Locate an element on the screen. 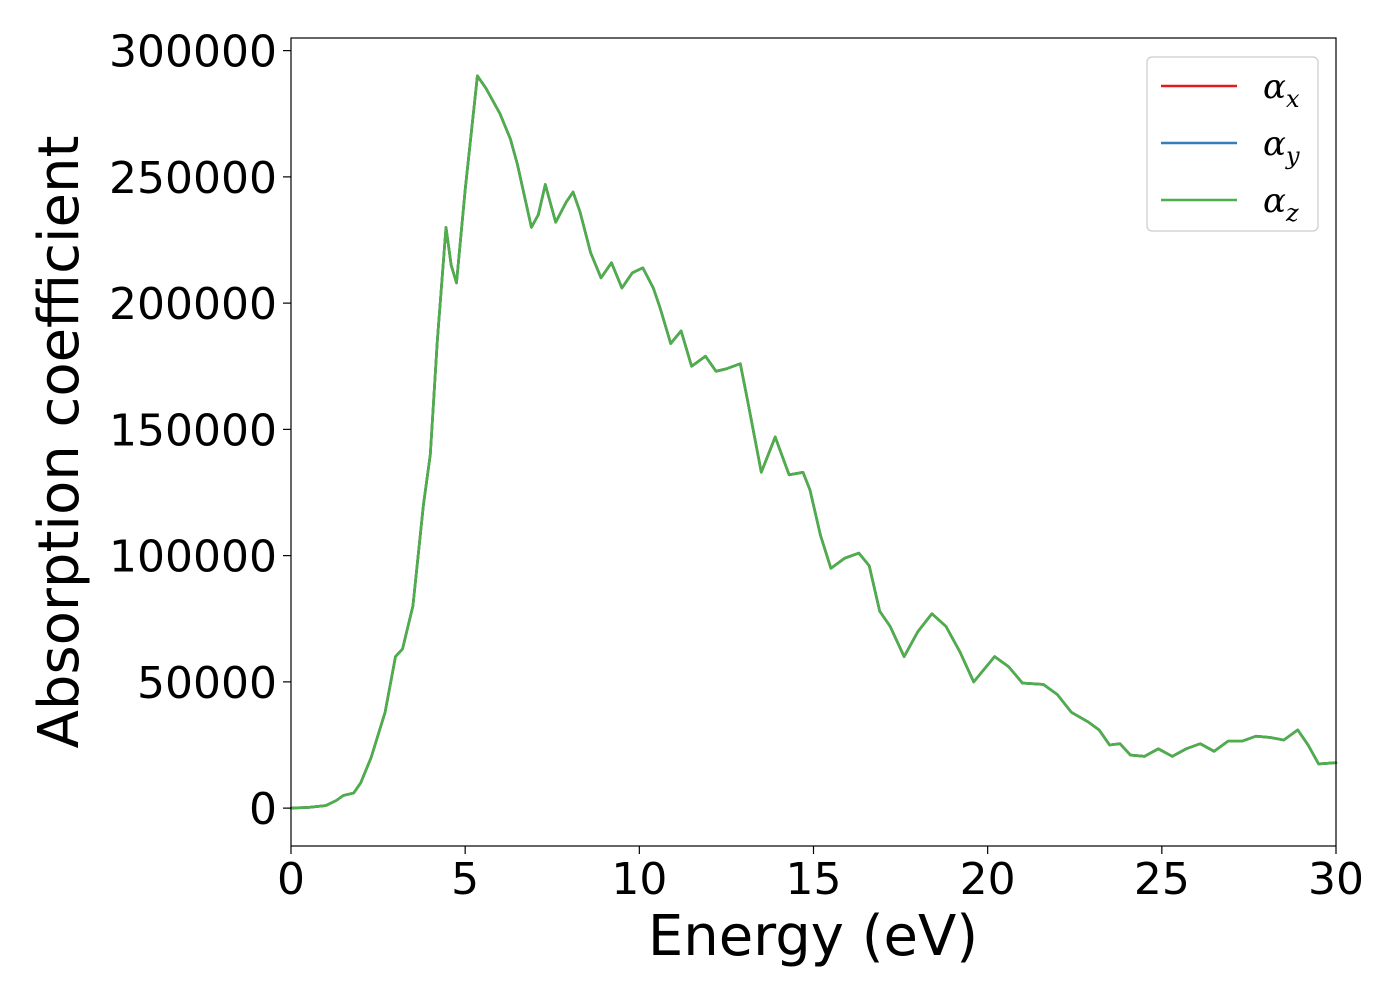 The height and width of the screenshot is (1000, 1400). legend-label-x: αx is located at coordinates (1281, 90).